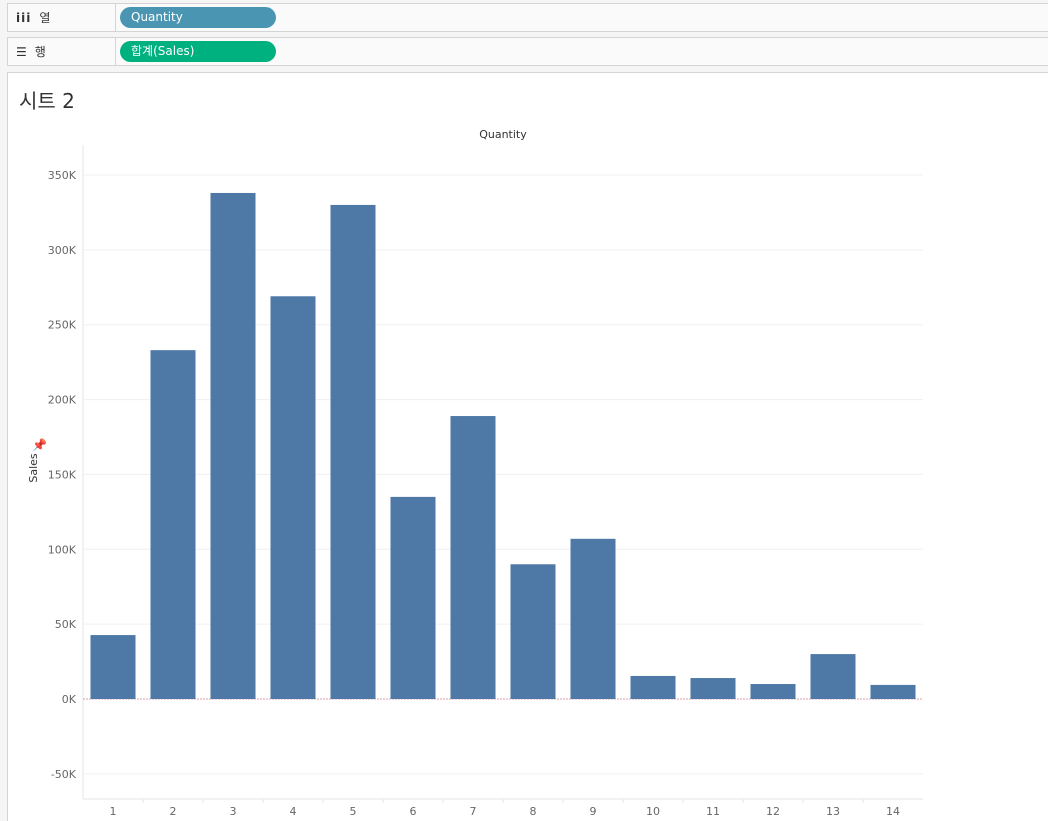 Image resolution: width=1048 pixels, height=821 pixels. I want to click on chart-title: Quantity, so click(503, 134).